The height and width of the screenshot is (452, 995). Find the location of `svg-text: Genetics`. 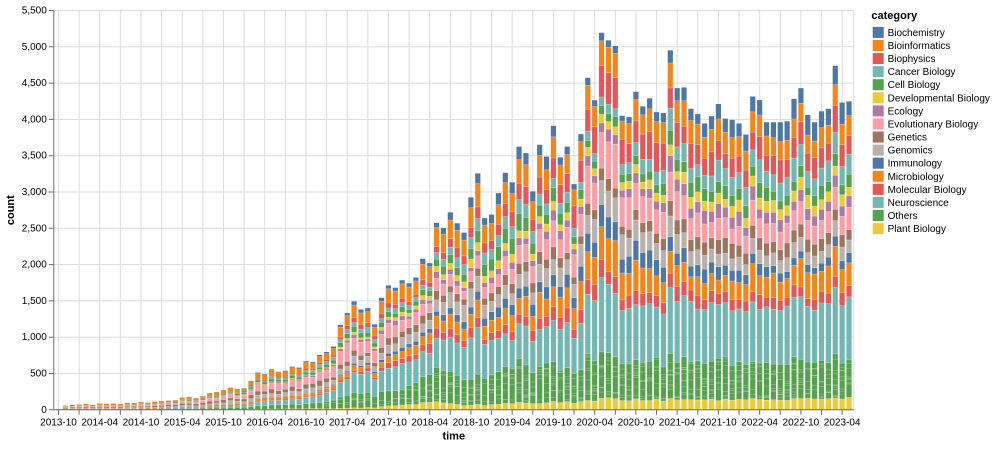

svg-text: Genetics is located at coordinates (907, 138).